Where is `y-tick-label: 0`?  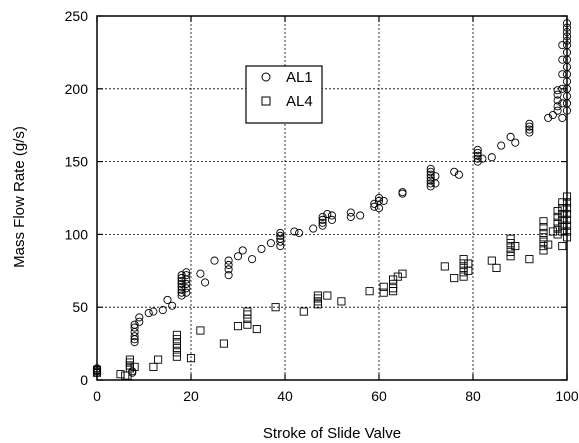 y-tick-label: 0 is located at coordinates (84, 380).